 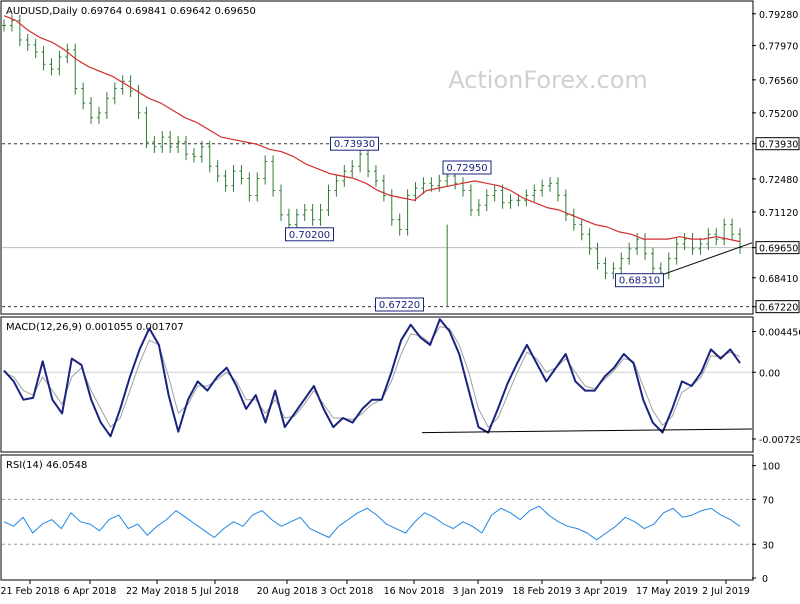 What do you see at coordinates (541, 591) in the screenshot?
I see `date-axis-label: 18 Feb 2019` at bounding box center [541, 591].